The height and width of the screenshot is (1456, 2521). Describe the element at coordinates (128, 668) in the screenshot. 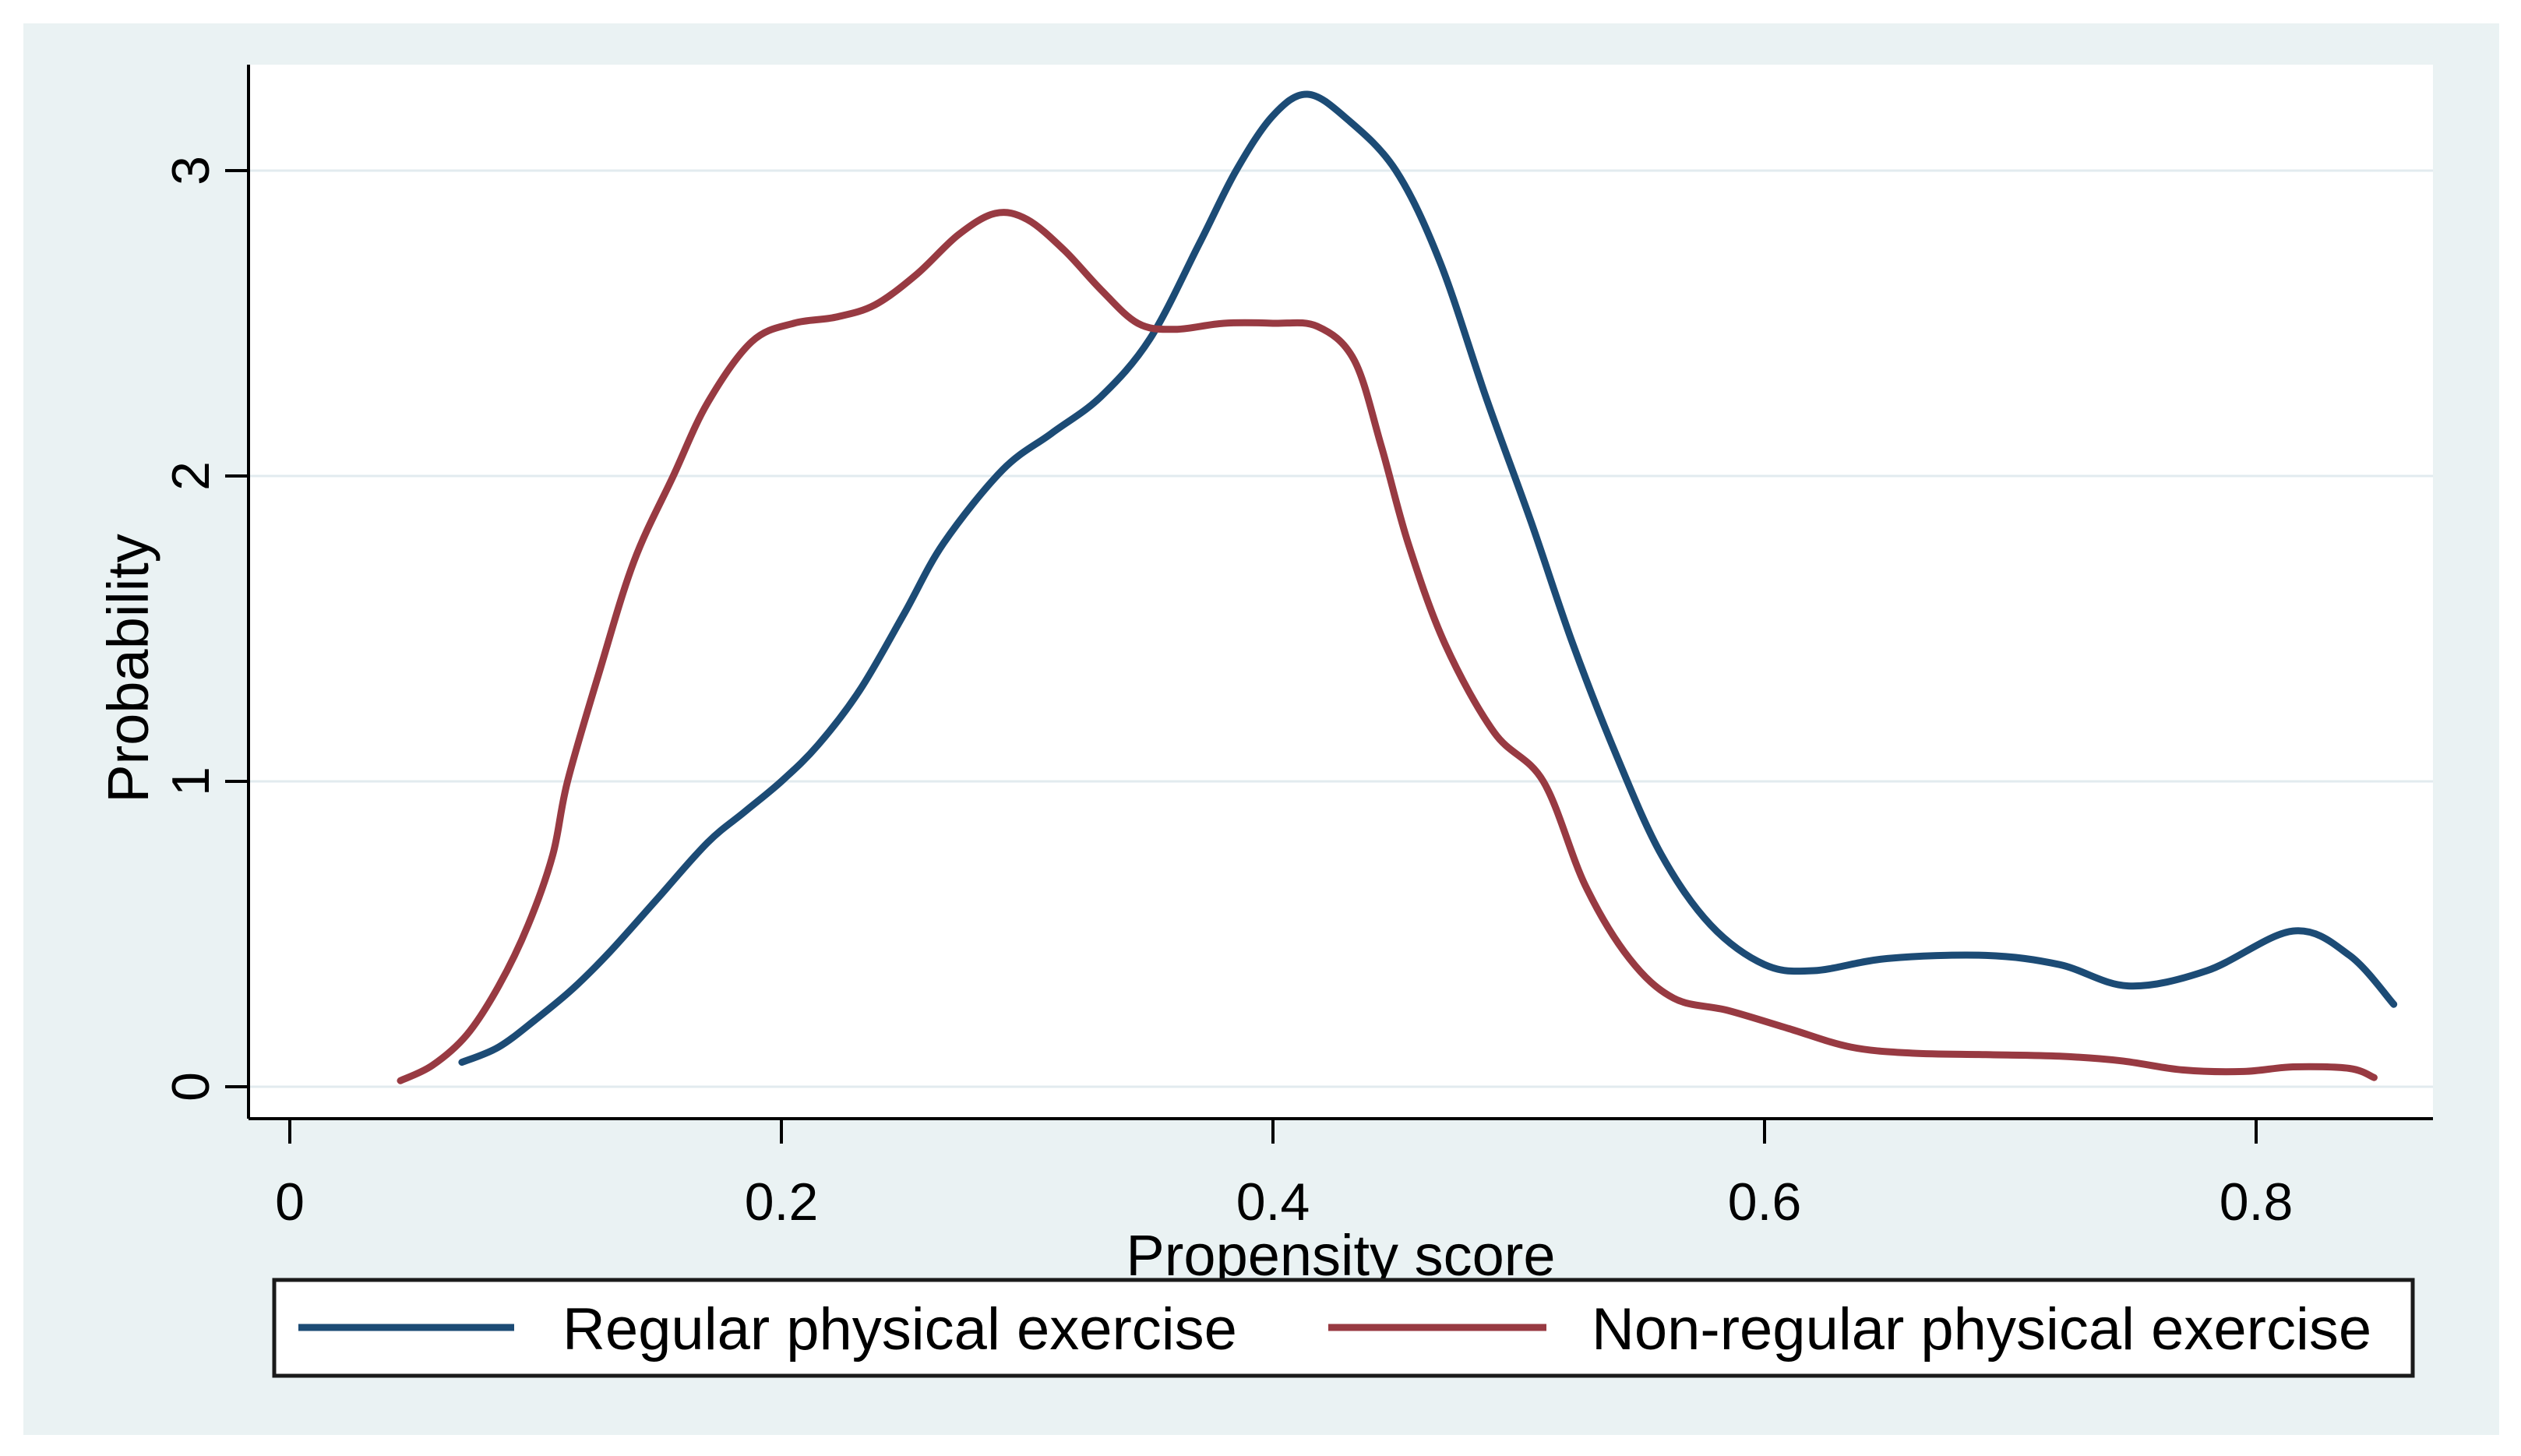

I see `y-axis-title: Probability` at that location.